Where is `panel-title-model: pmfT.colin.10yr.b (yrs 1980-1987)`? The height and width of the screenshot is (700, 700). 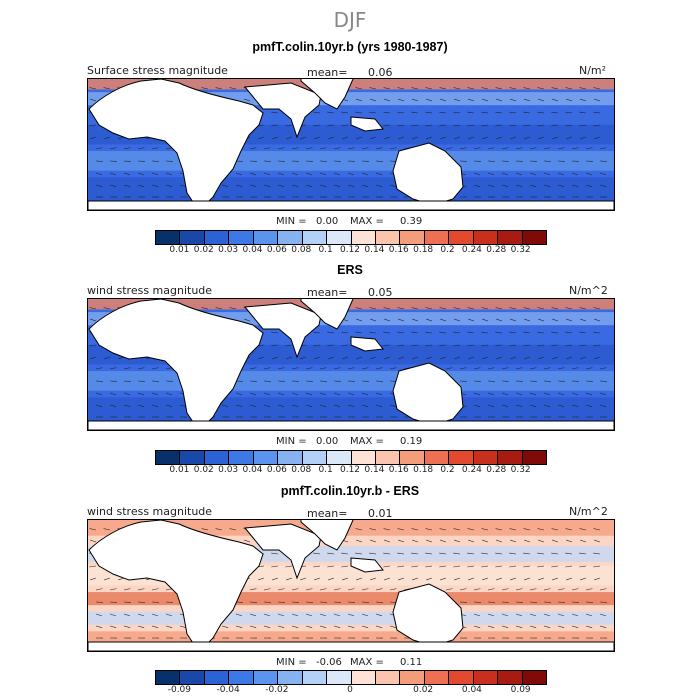
panel-title-model: pmfT.colin.10yr.b (yrs 1980-1987) is located at coordinates (350, 47).